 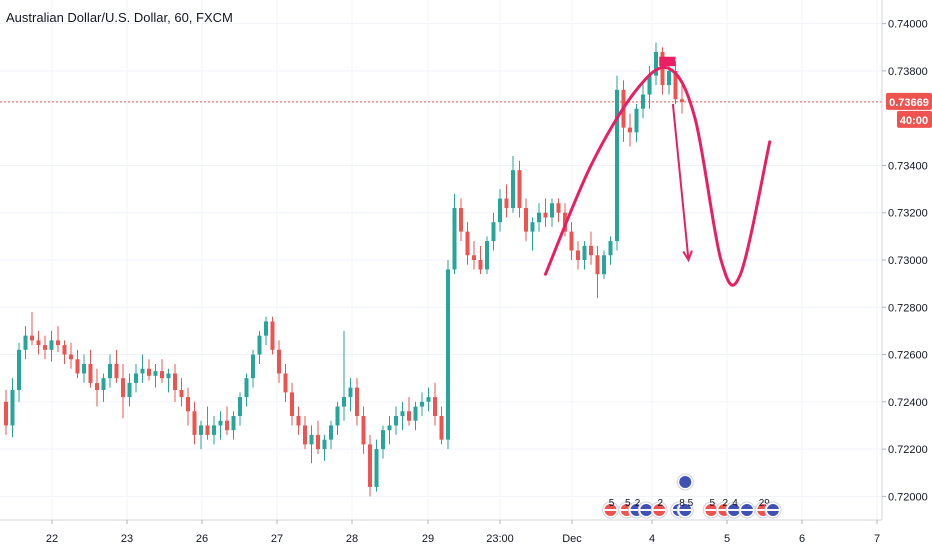 What do you see at coordinates (428, 539) in the screenshot?
I see `x-tick-label: 29` at bounding box center [428, 539].